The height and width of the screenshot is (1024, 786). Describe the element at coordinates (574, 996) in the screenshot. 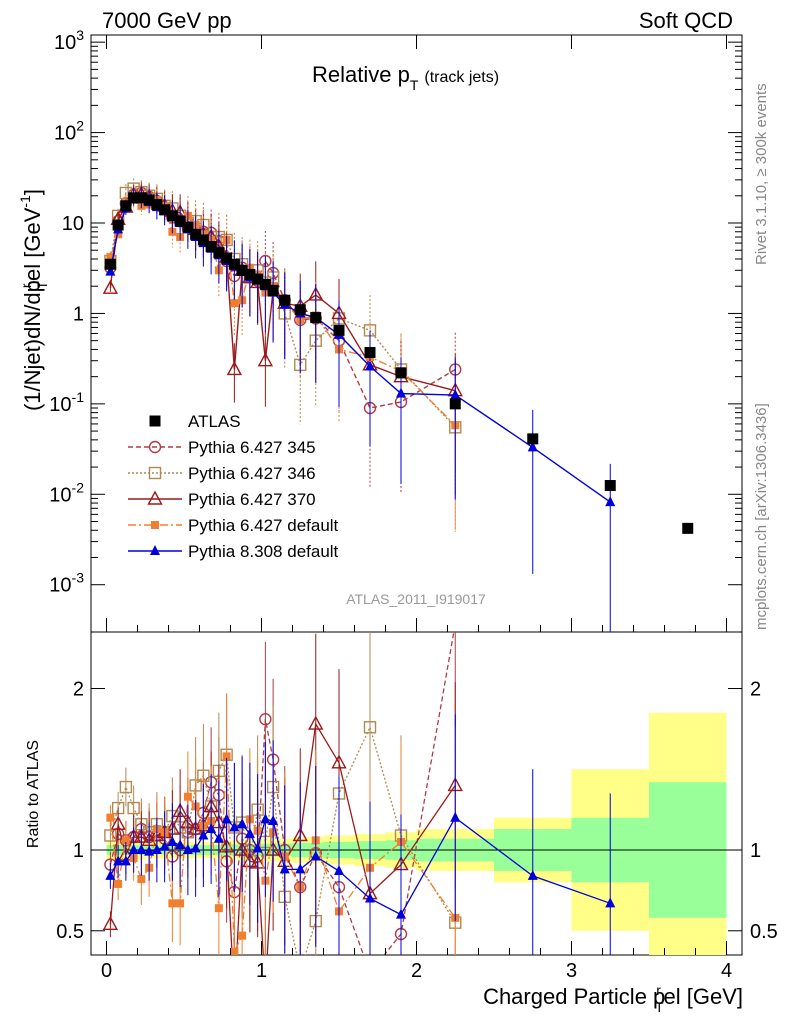

I see `x-axis-label-main: Charged Particle p` at that location.